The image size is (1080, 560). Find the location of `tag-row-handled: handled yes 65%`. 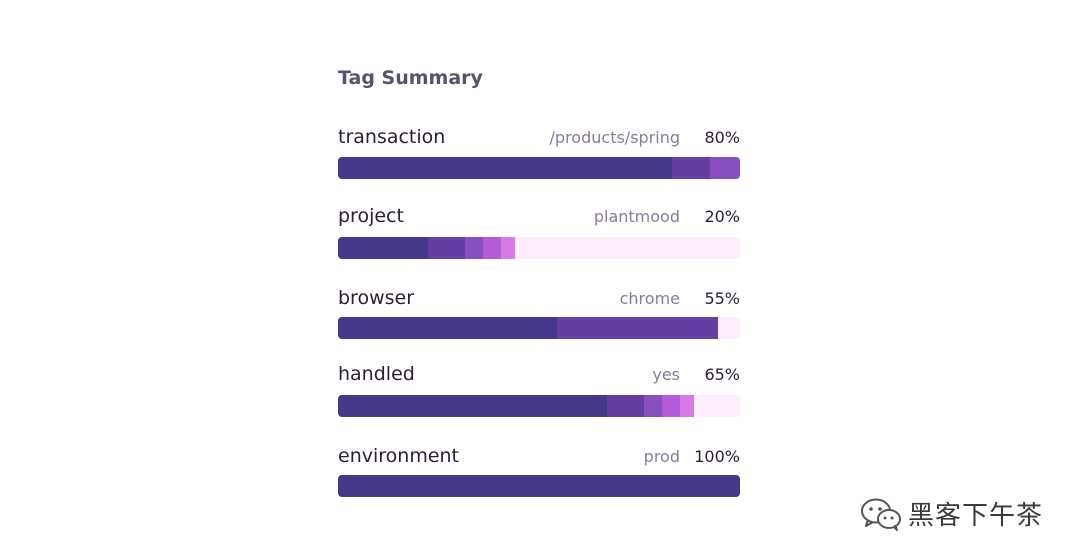

tag-row-handled: handled yes 65% is located at coordinates (539, 388).